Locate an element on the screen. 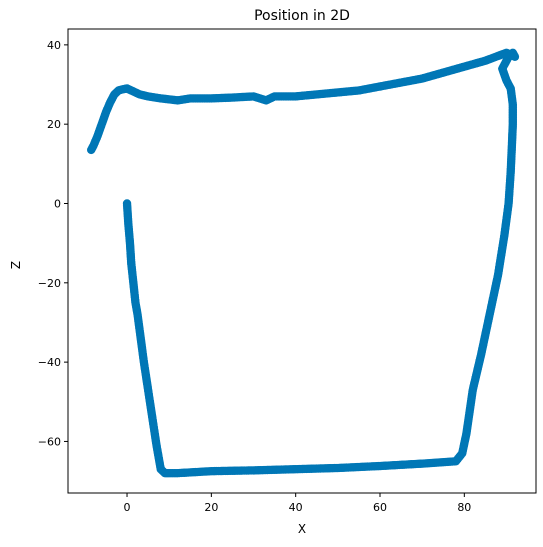  x-tick-label: 20 is located at coordinates (211, 507).